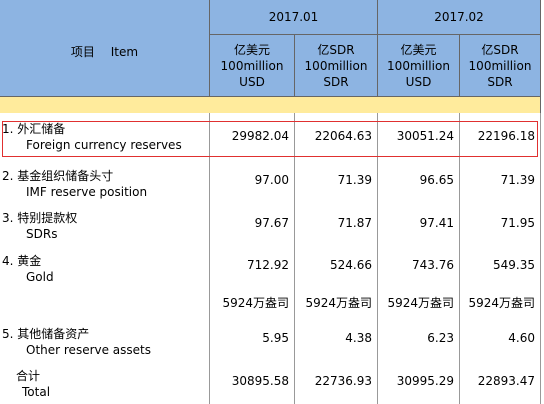 Image resolution: width=544 pixels, height=404 pixels. Describe the element at coordinates (105, 48) in the screenshot. I see `item-header: 项目 Item` at that location.